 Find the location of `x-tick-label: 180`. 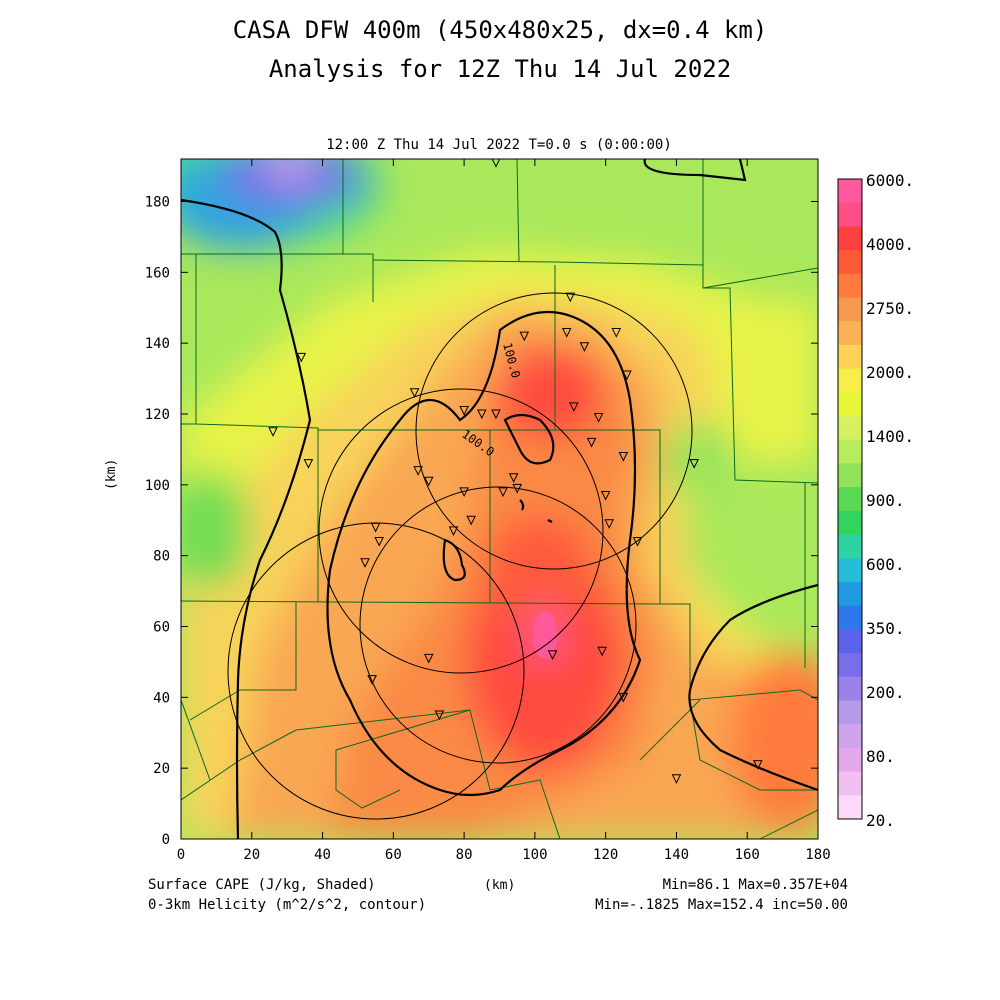

x-tick-label: 180 is located at coordinates (817, 855).